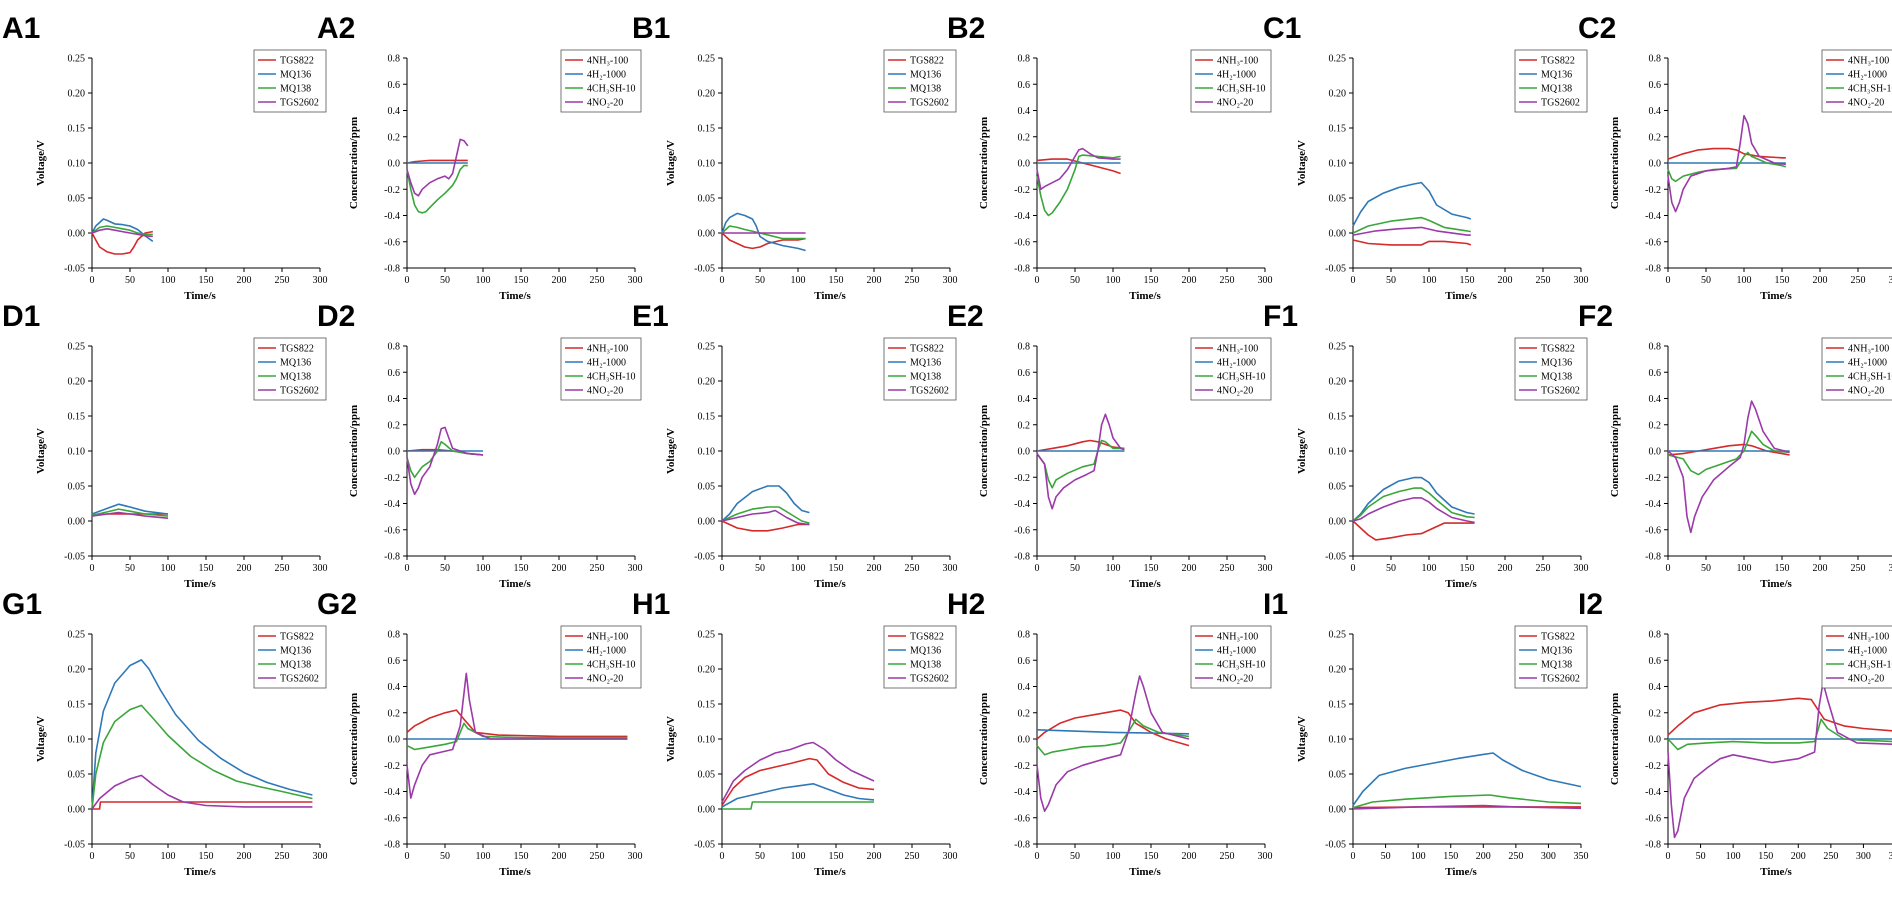  What do you see at coordinates (21, 28) in the screenshot?
I see `panel-label: A1` at bounding box center [21, 28].